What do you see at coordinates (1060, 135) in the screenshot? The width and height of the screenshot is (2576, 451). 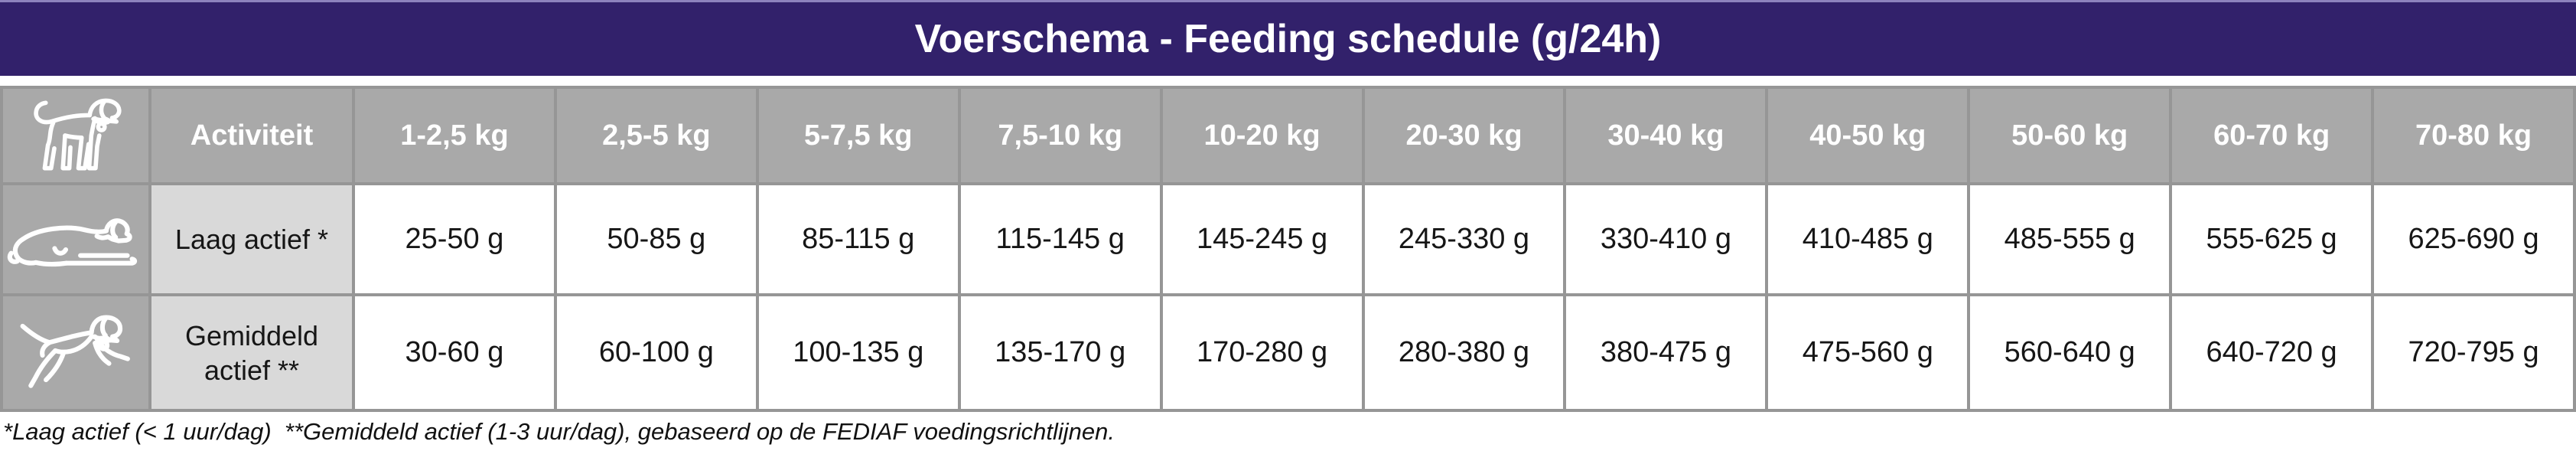 I see `weight-column-header: 7,5-10 kg` at bounding box center [1060, 135].